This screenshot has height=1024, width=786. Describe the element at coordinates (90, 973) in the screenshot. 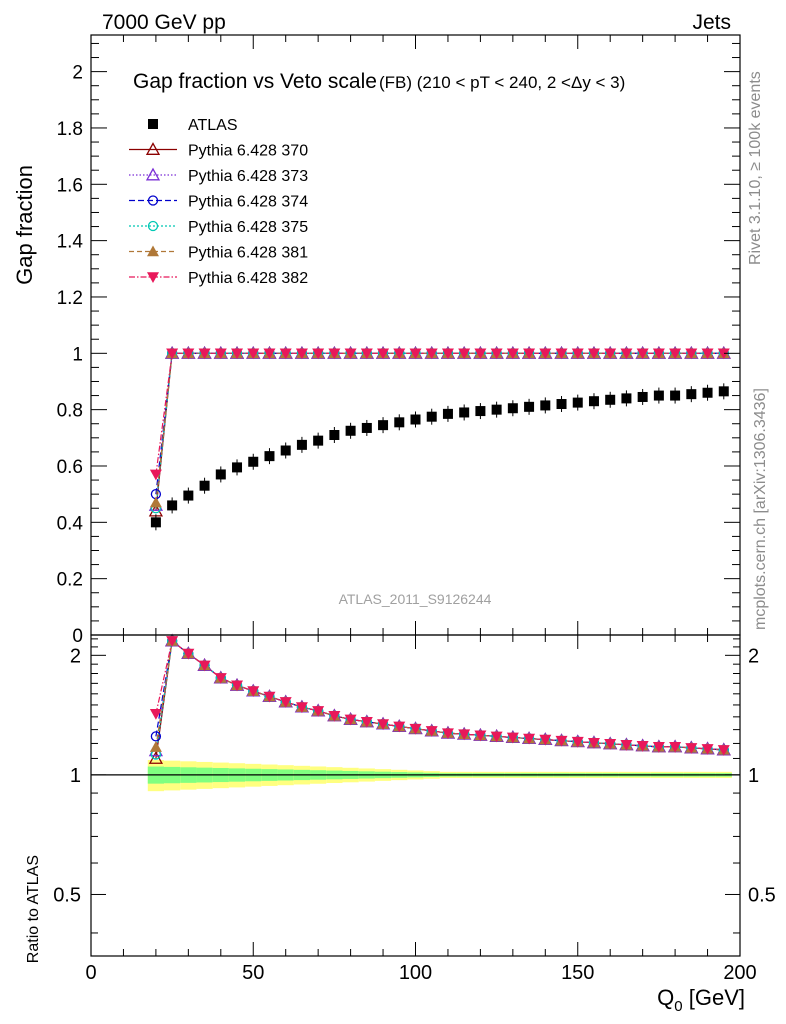

I see `x-tick-label: 0` at that location.